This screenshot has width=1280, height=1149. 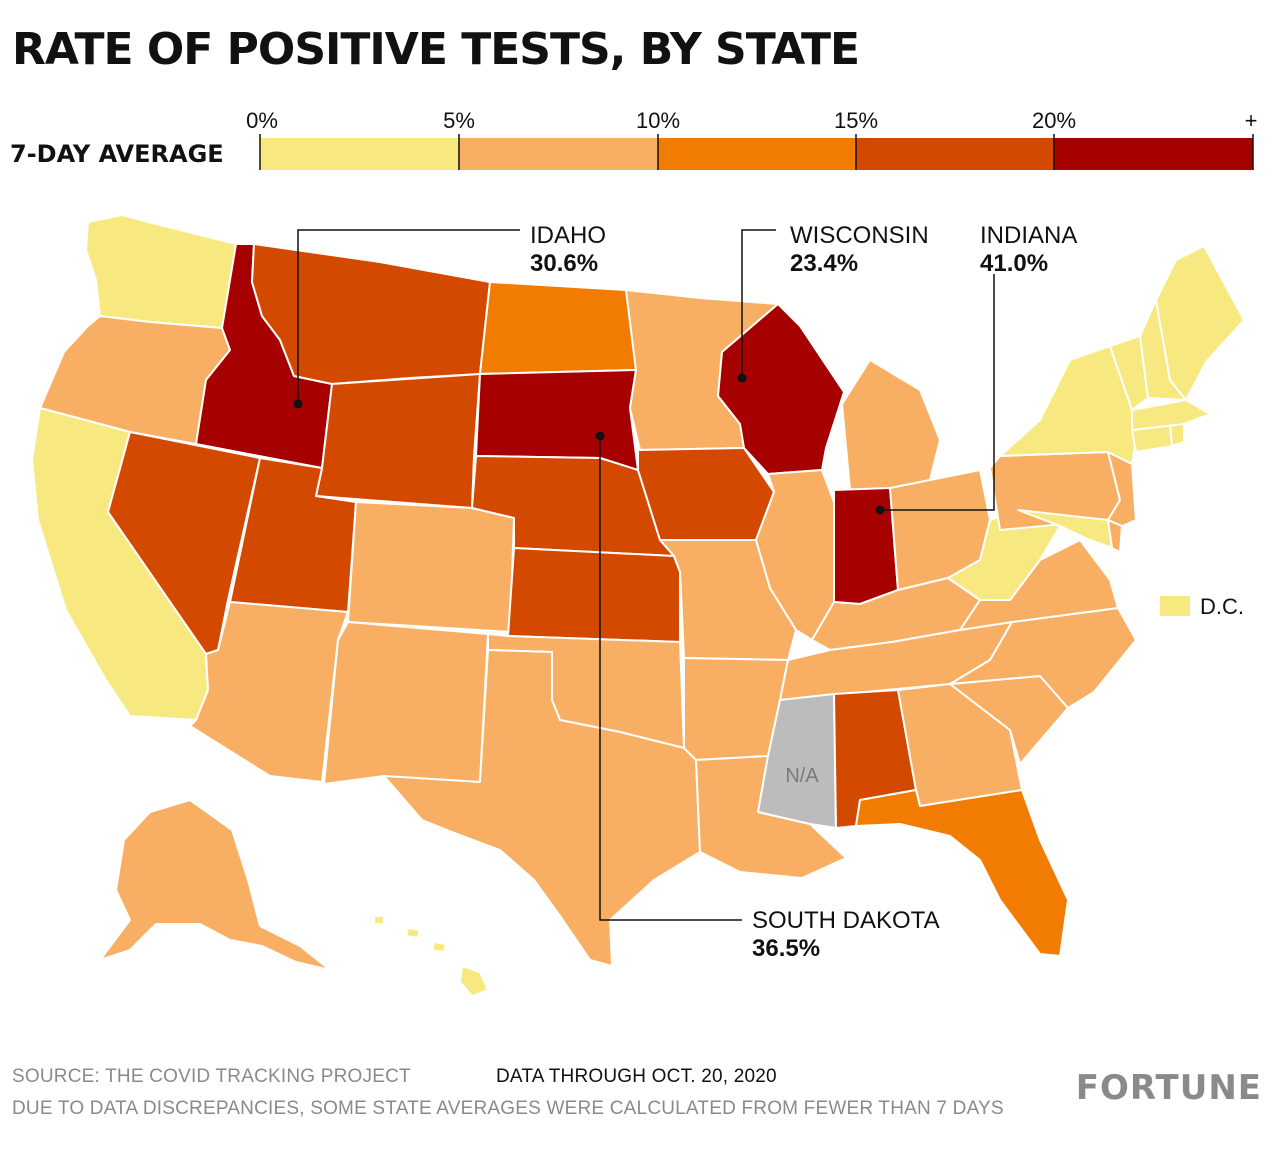 What do you see at coordinates (859, 235) in the screenshot?
I see `callout-wisconsin-name: WISCONSIN` at bounding box center [859, 235].